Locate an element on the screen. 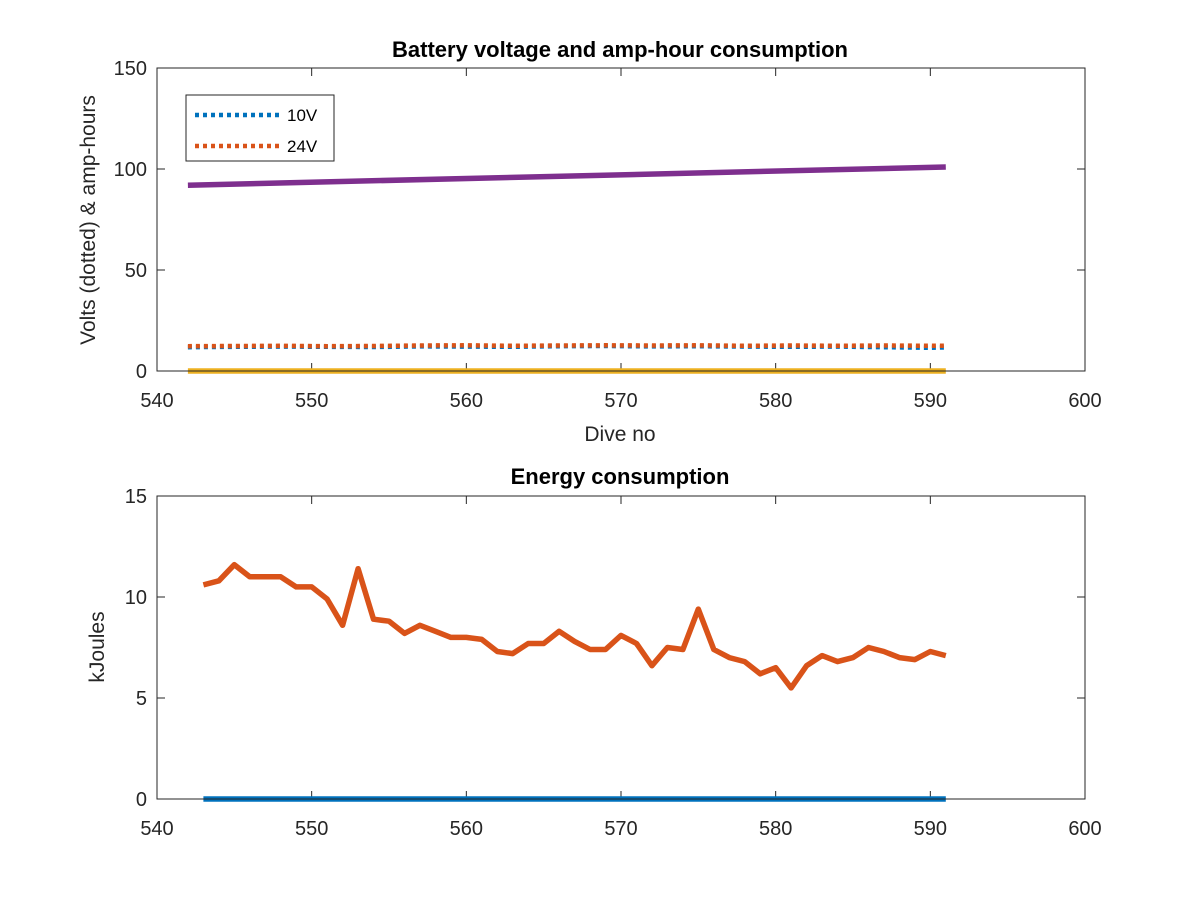 Image resolution: width=1200 pixels, height=900 pixels. chart-title: Battery voltage and amp-hour consumption is located at coordinates (620, 49).